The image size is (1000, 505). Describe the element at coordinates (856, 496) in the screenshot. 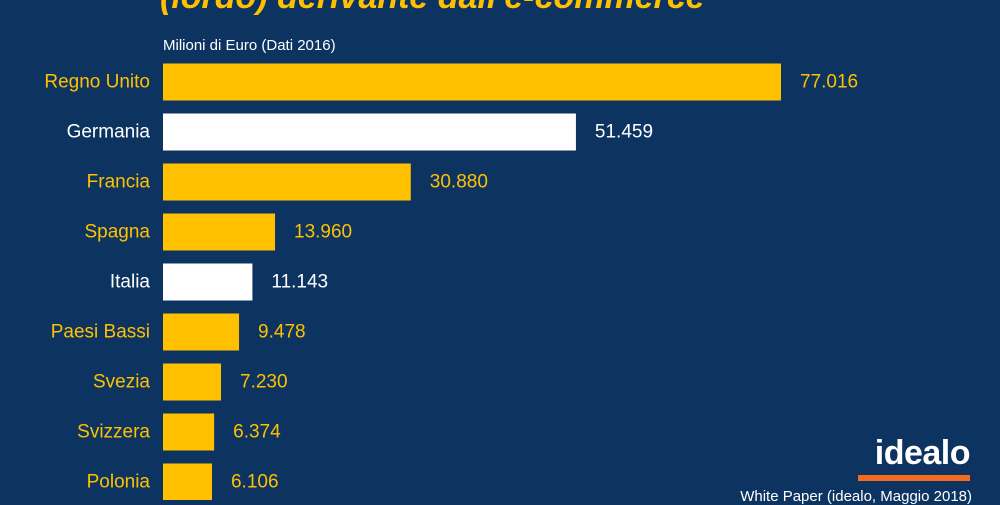

I see `source-note: White Paper (idealo, Maggio 2018)` at that location.